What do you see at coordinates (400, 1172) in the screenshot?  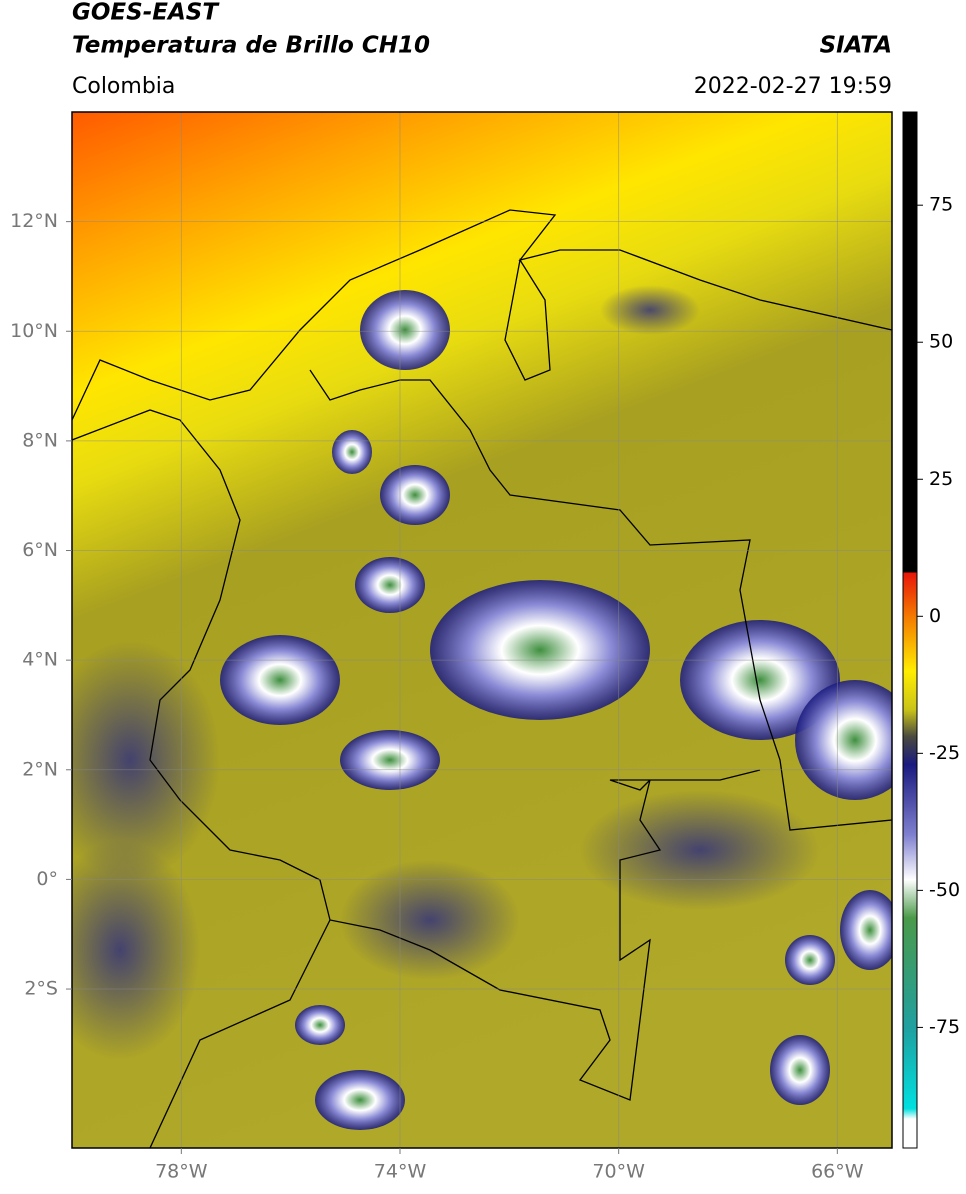 I see `x-tick-label: 74°W` at bounding box center [400, 1172].